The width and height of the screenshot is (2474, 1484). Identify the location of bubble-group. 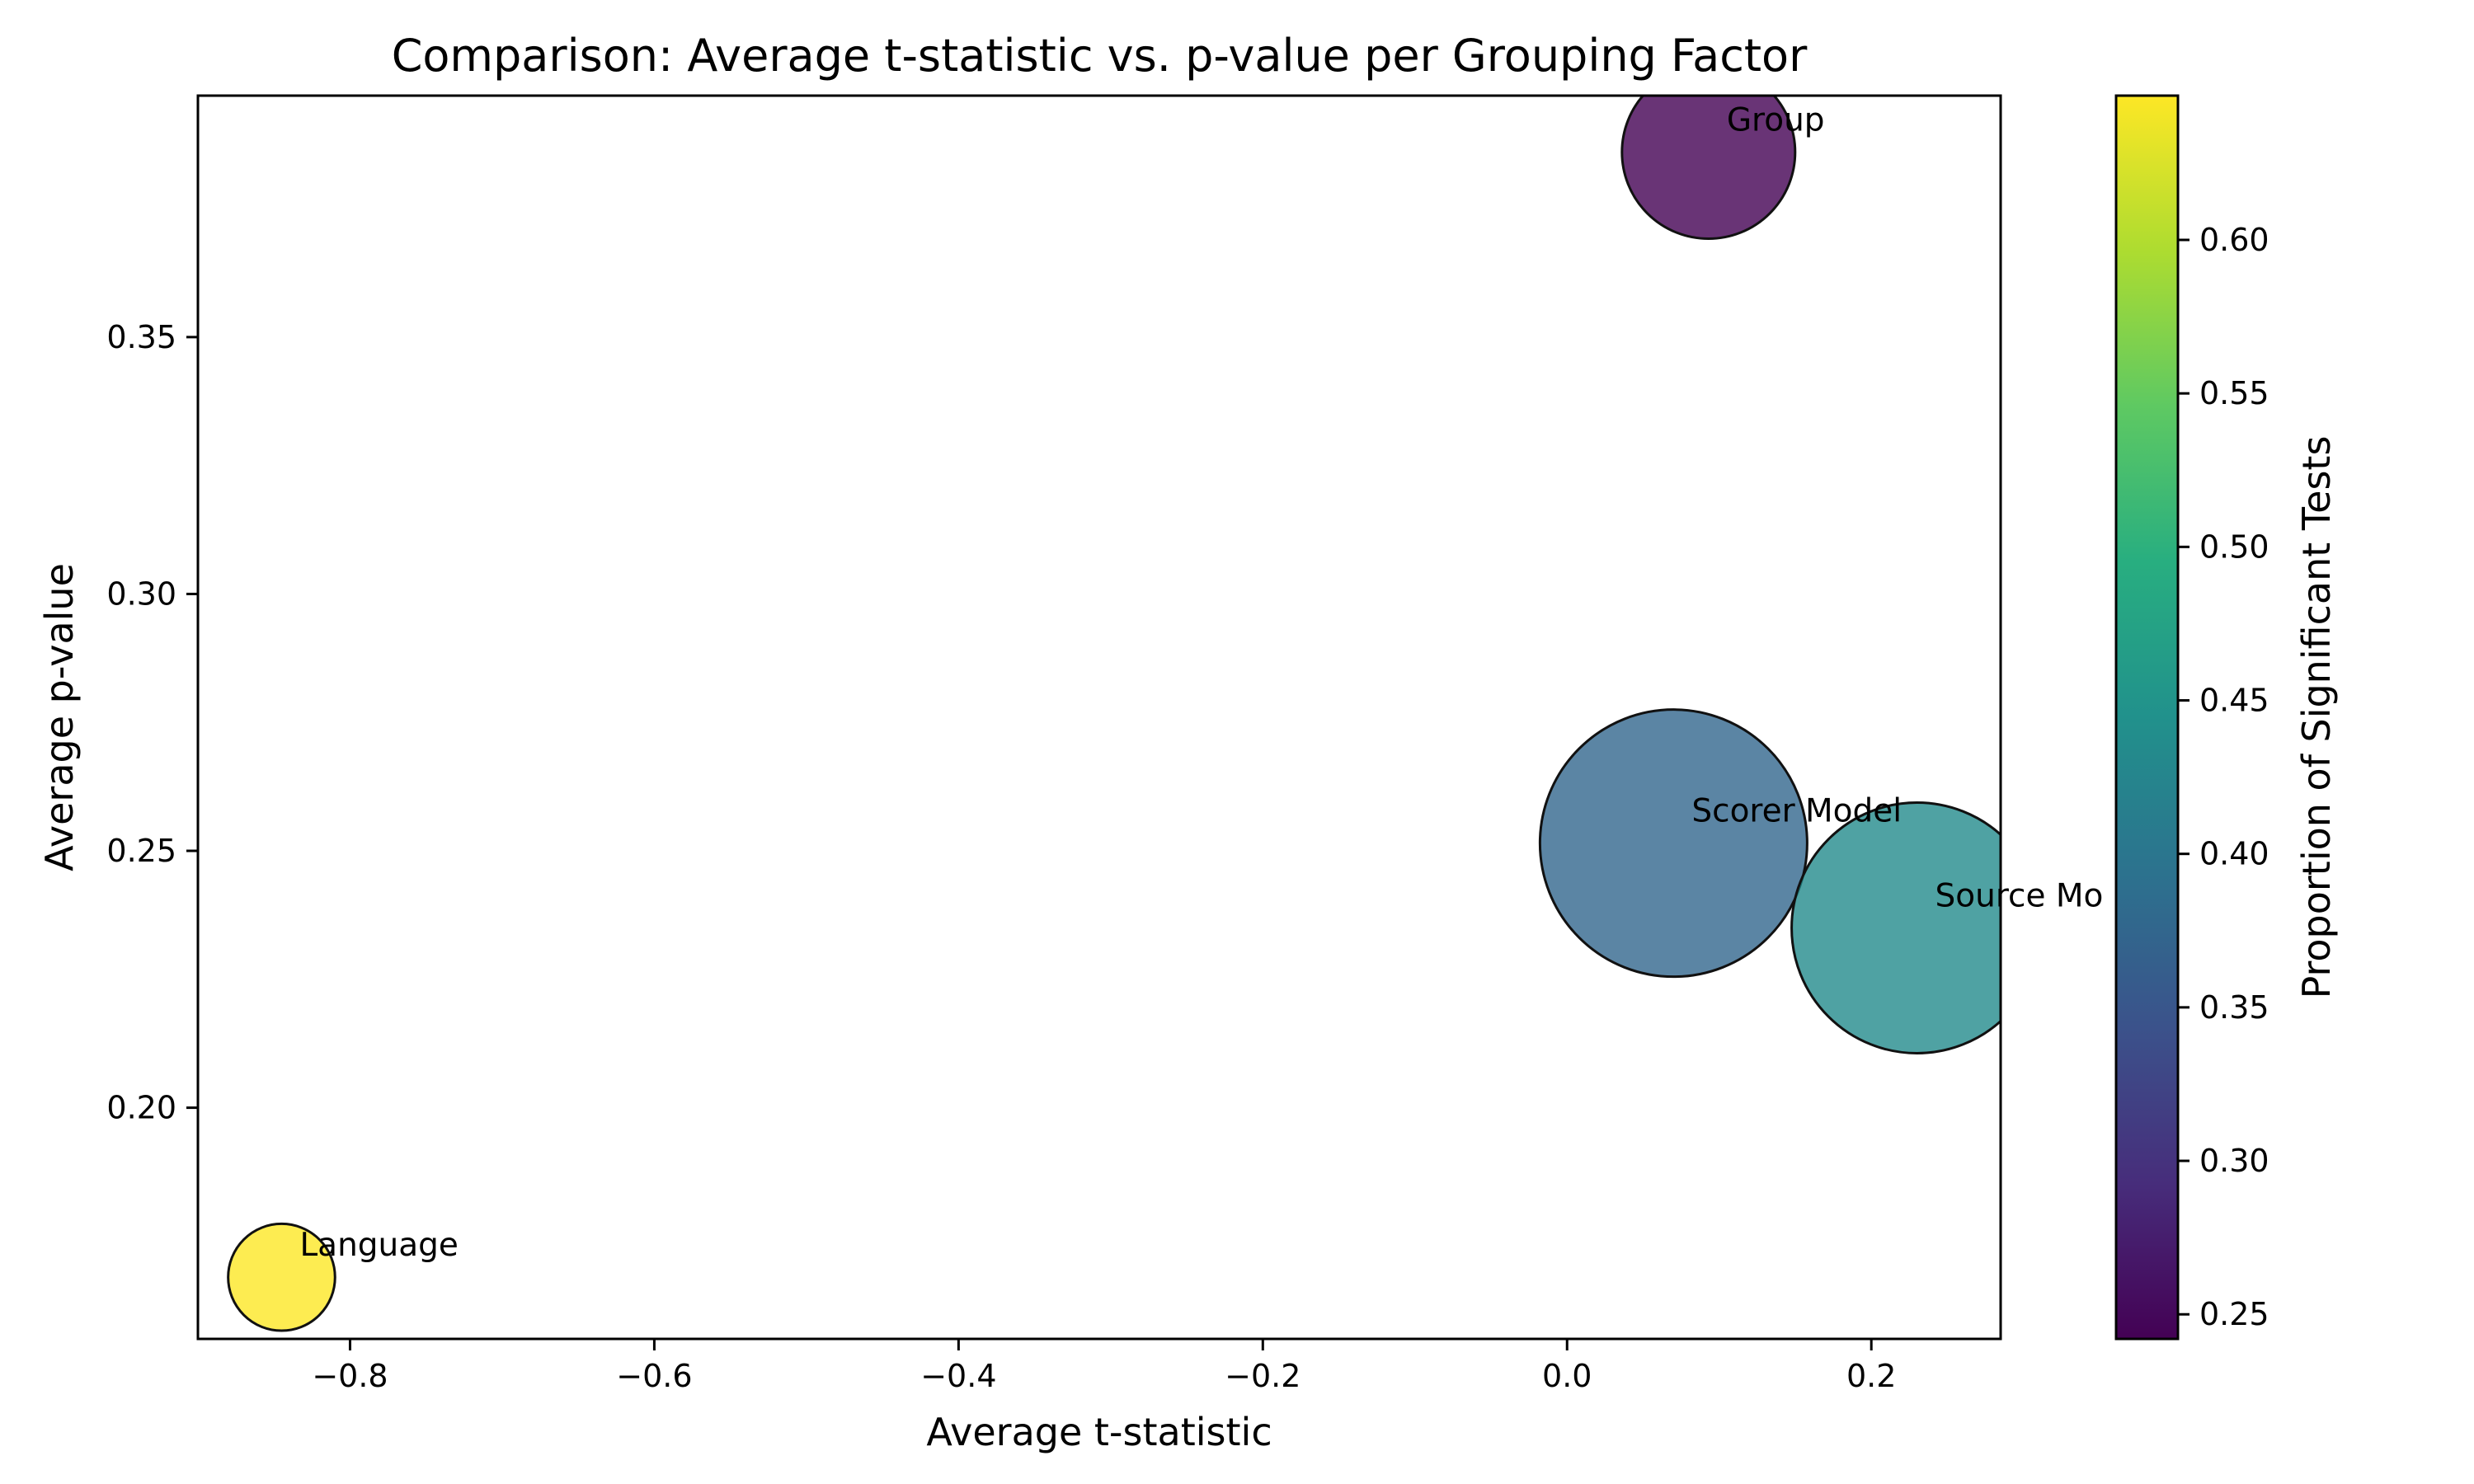
(1708, 168).